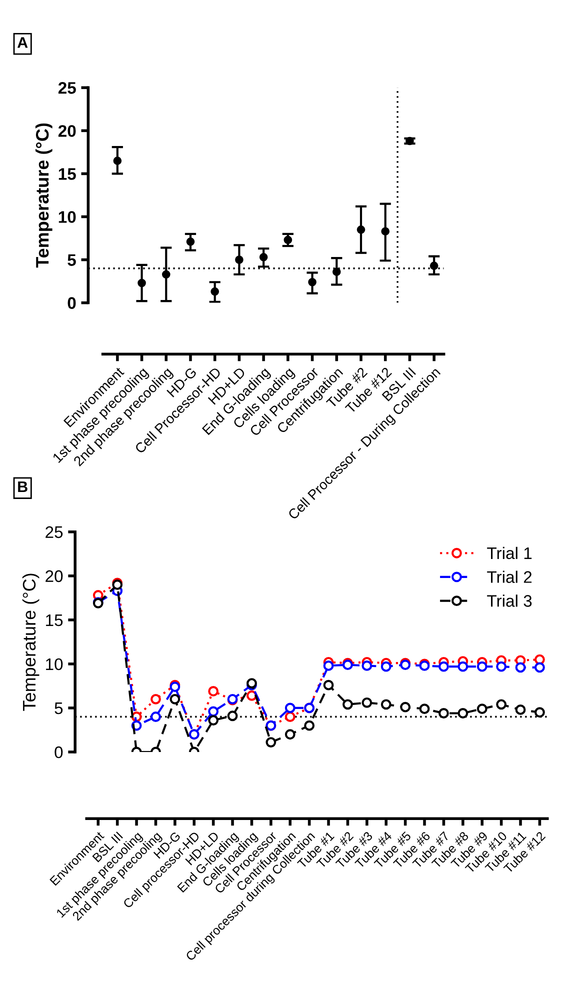 This screenshot has height=996, width=569. I want to click on legend-label: Trial 2, so click(509, 576).